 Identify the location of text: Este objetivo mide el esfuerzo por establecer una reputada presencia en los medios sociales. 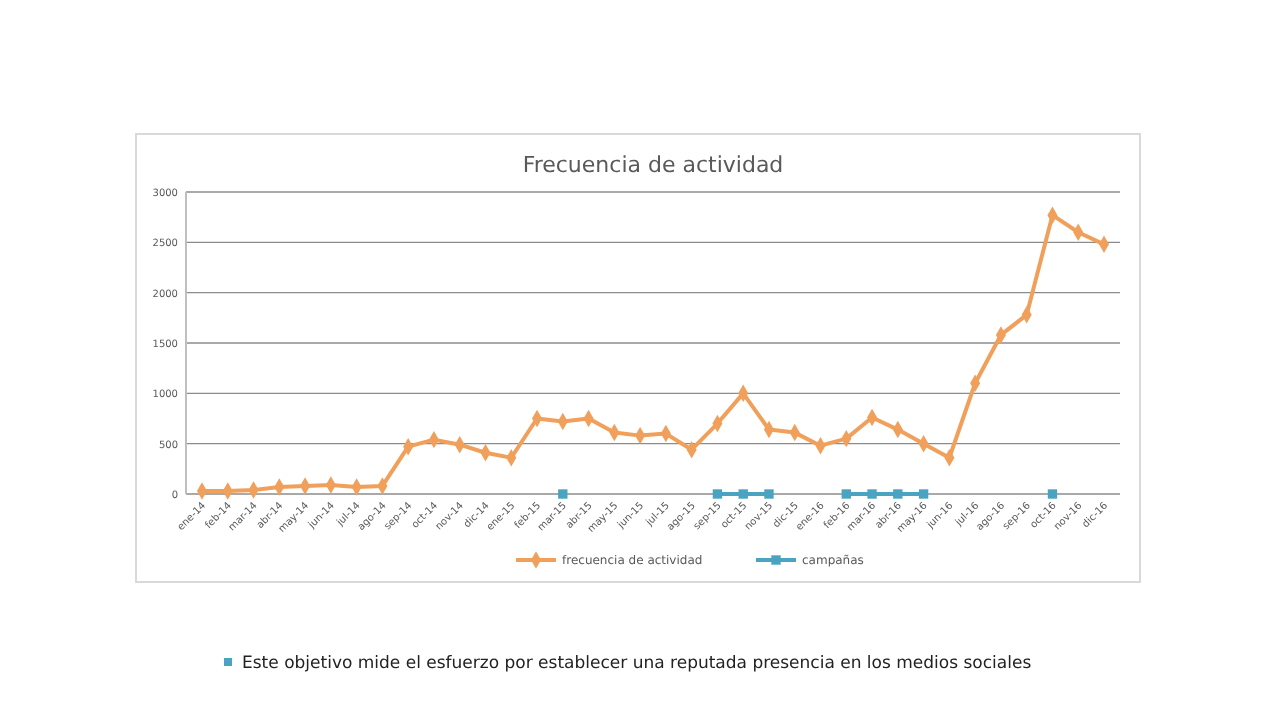
(637, 664).